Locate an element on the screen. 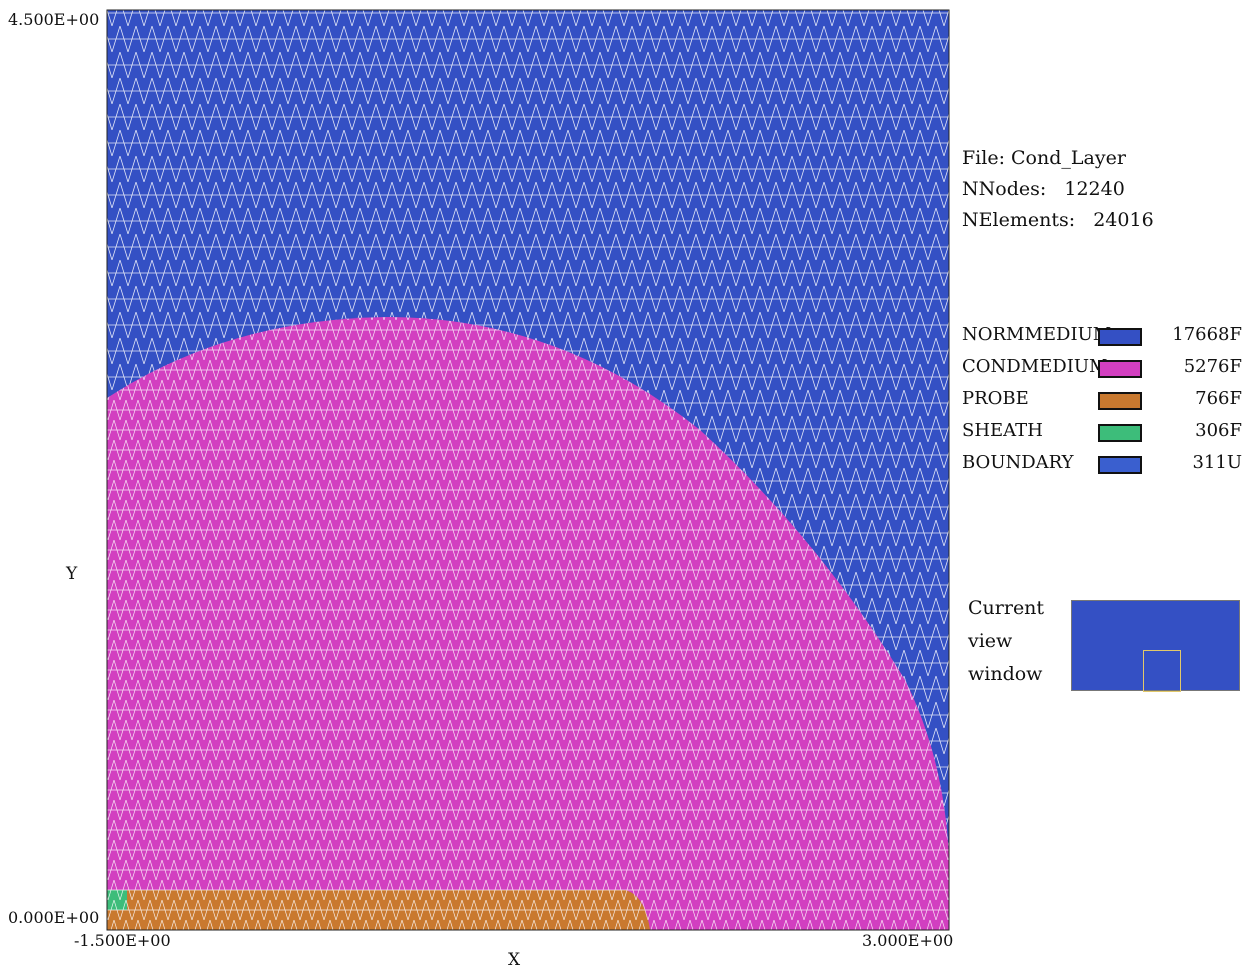  y-min-label: 0.000E+00 is located at coordinates (54, 917).